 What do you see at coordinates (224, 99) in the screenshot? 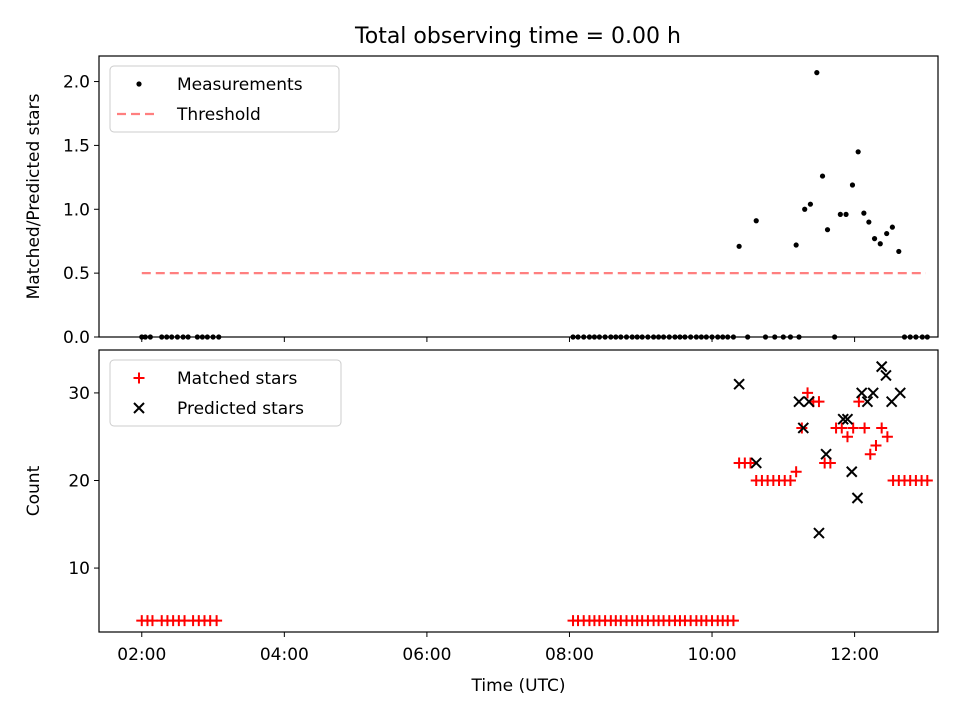
I see `legend: Measurements Threshold` at bounding box center [224, 99].